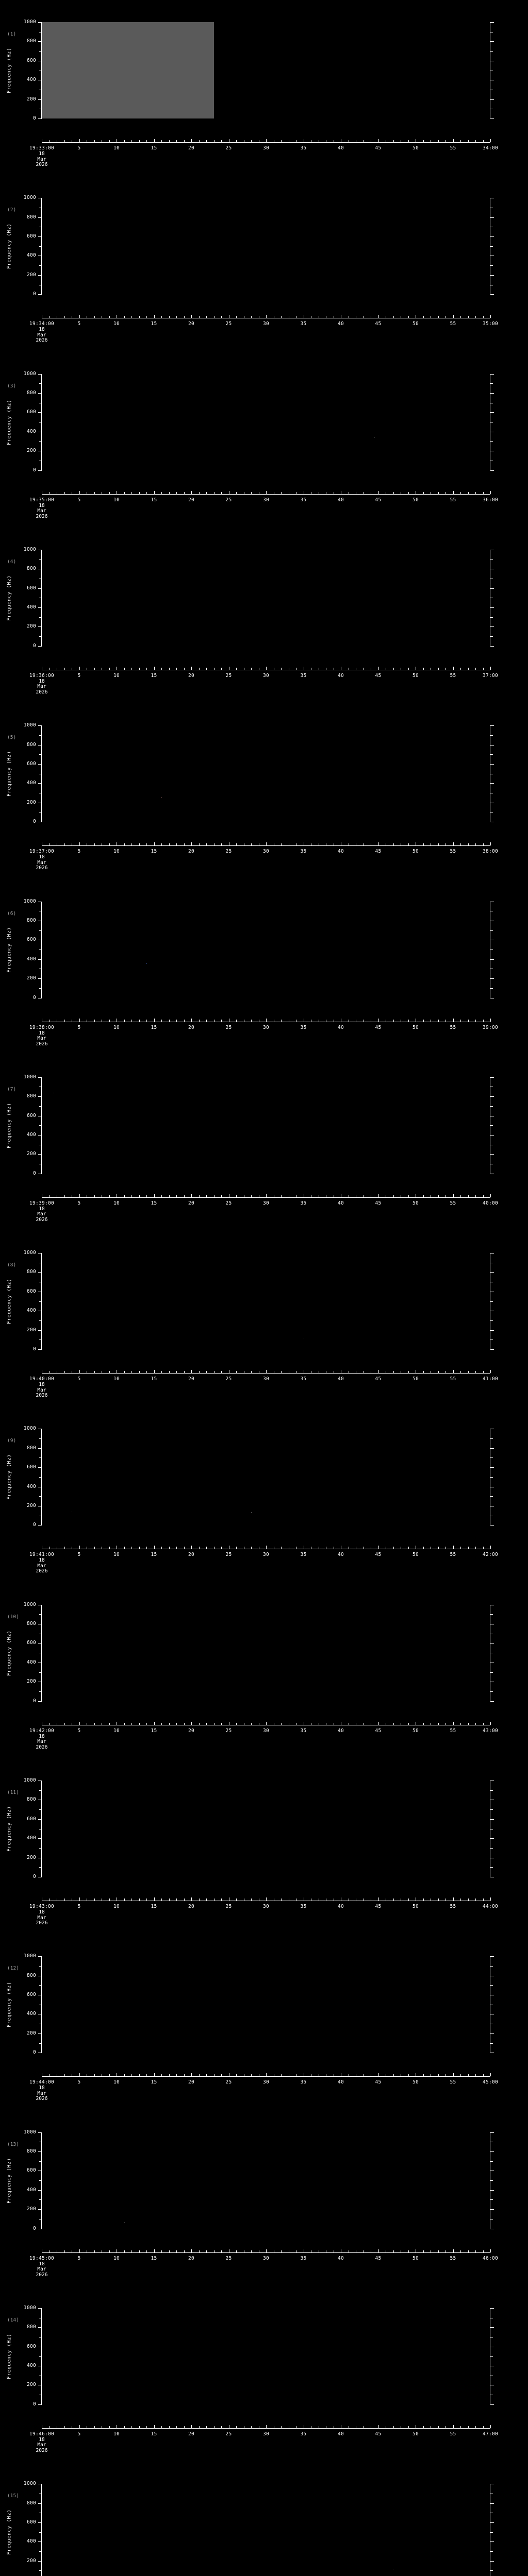  Describe the element at coordinates (42, 1906) in the screenshot. I see `x-axis-start-label: 19:43:00` at that location.